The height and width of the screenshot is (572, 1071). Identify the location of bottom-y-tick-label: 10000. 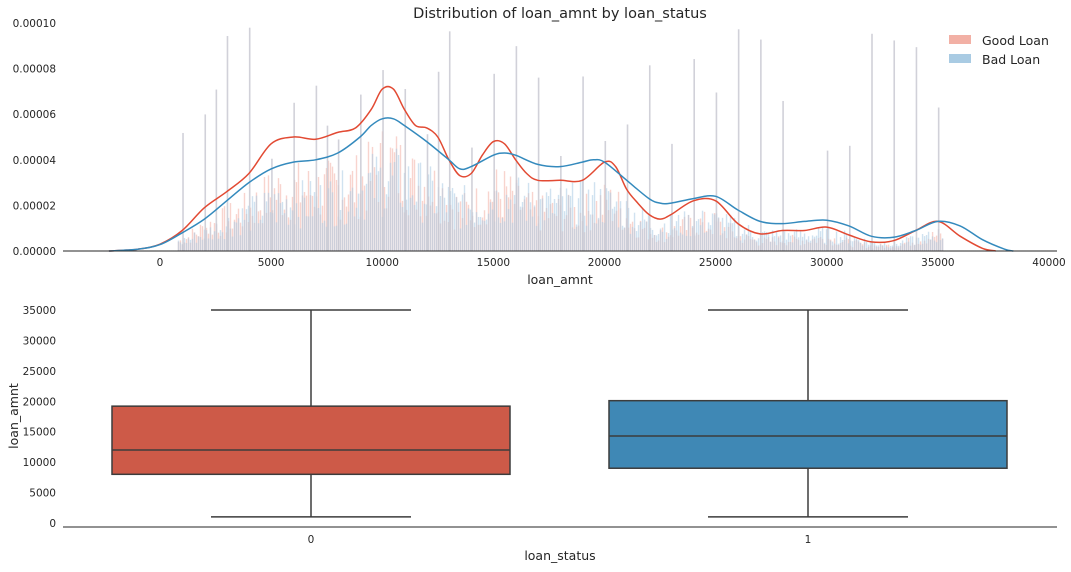
(39, 463).